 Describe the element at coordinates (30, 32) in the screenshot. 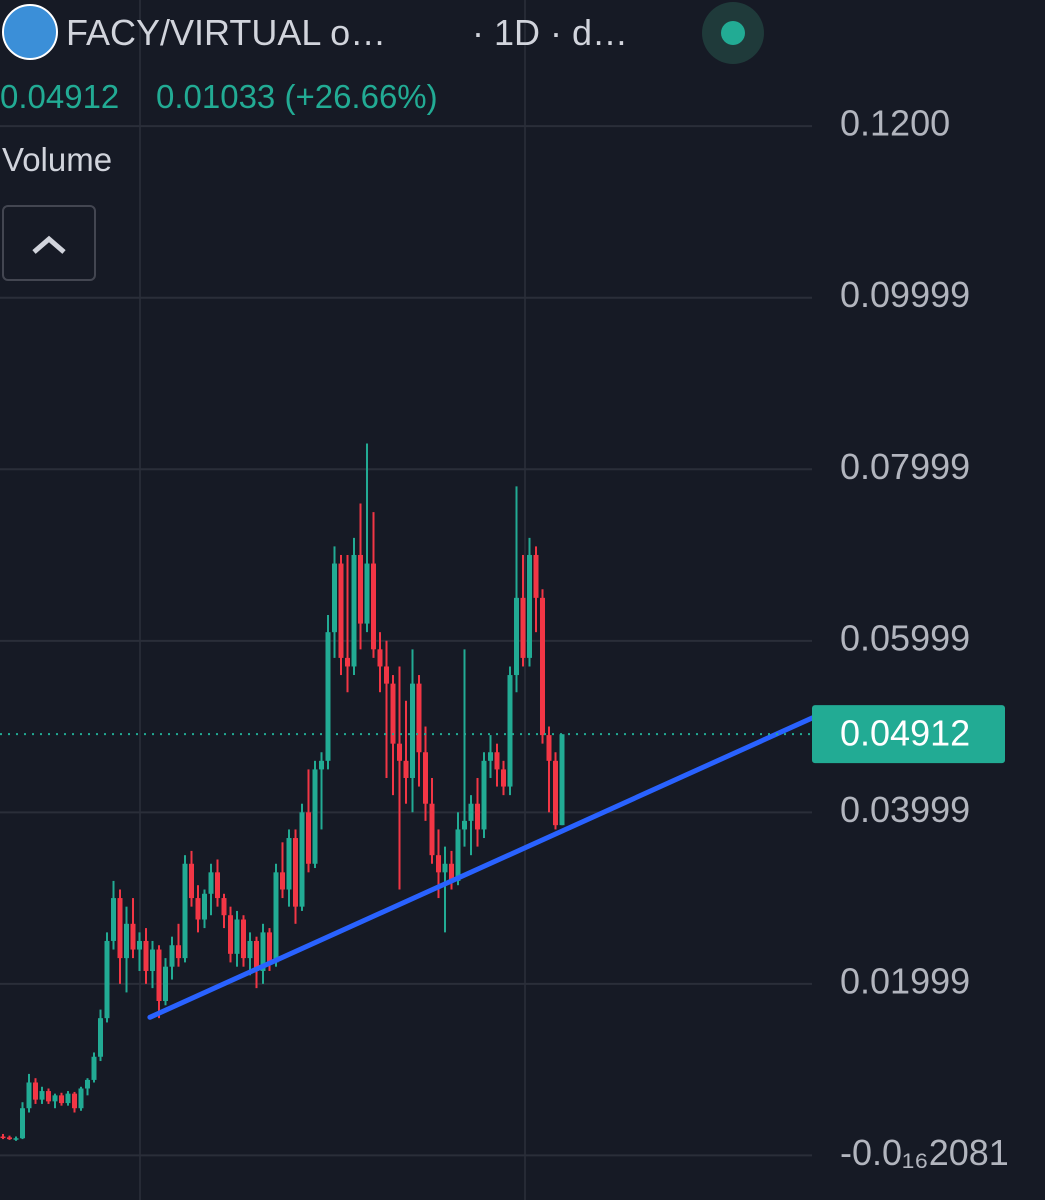

I see `symbol-logo` at that location.